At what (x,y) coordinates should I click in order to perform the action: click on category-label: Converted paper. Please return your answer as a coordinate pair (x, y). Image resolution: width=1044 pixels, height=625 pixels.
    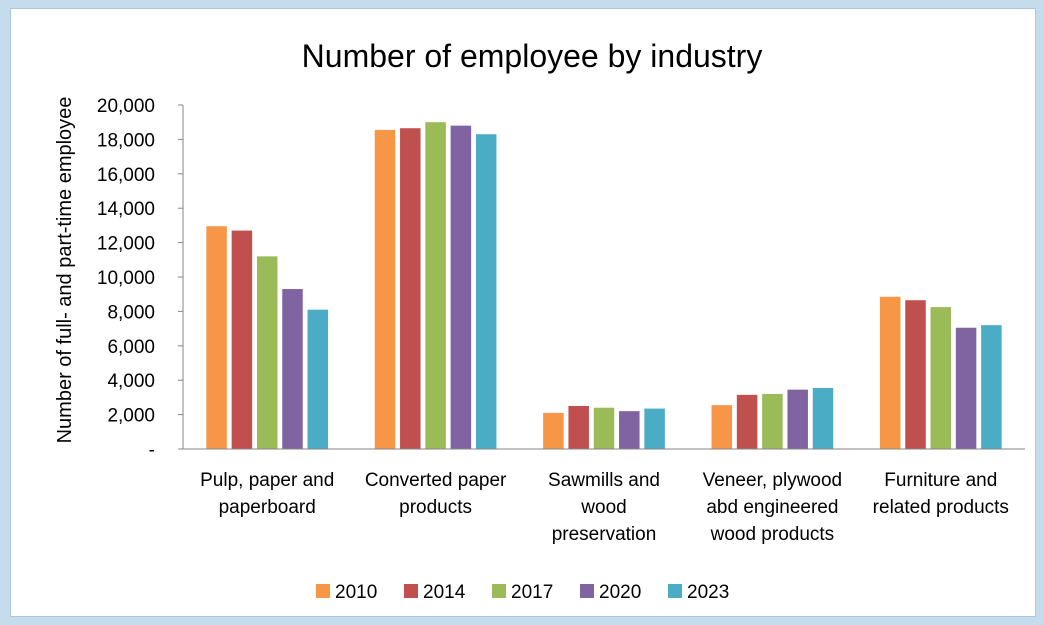
    Looking at the image, I should click on (436, 480).